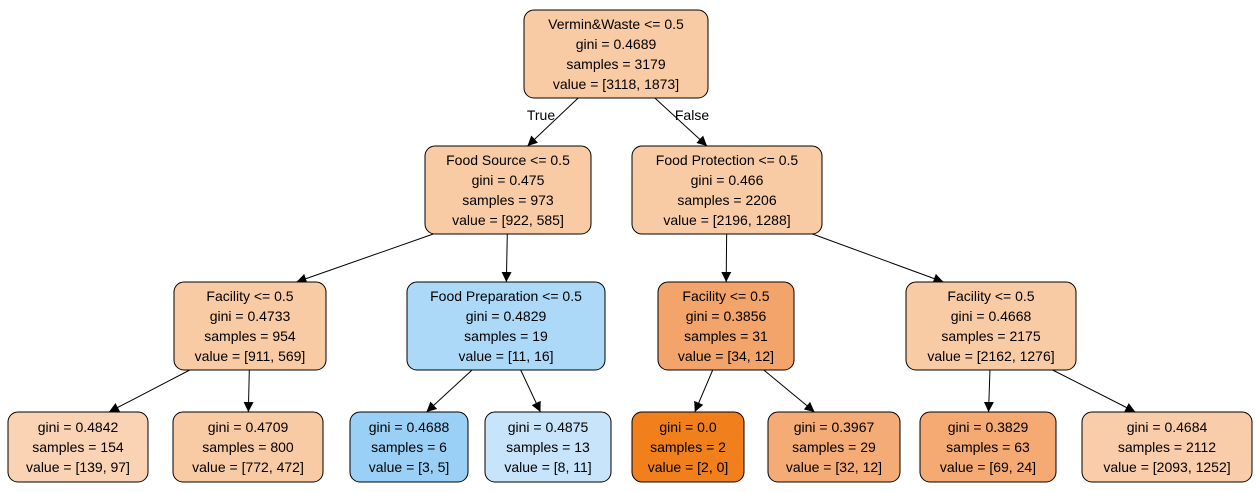 This screenshot has height=492, width=1259. I want to click on edge-root-to-food-protection, so click(681, 122).